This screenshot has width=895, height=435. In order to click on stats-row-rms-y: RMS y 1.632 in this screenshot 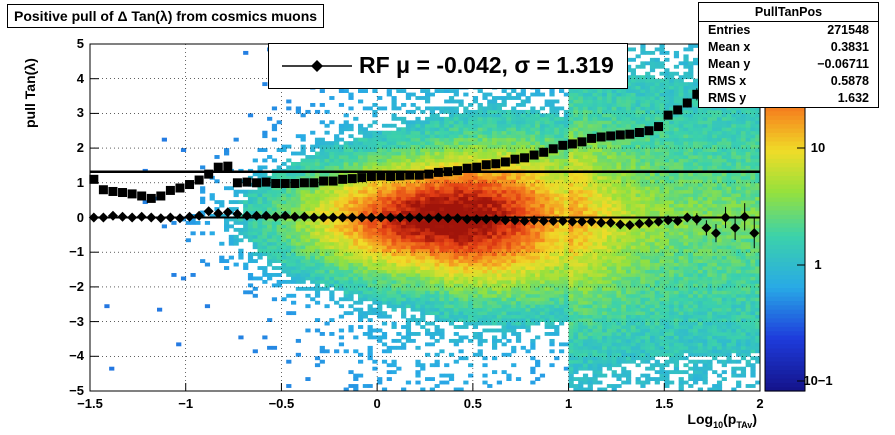, I will do `click(788, 98)`.